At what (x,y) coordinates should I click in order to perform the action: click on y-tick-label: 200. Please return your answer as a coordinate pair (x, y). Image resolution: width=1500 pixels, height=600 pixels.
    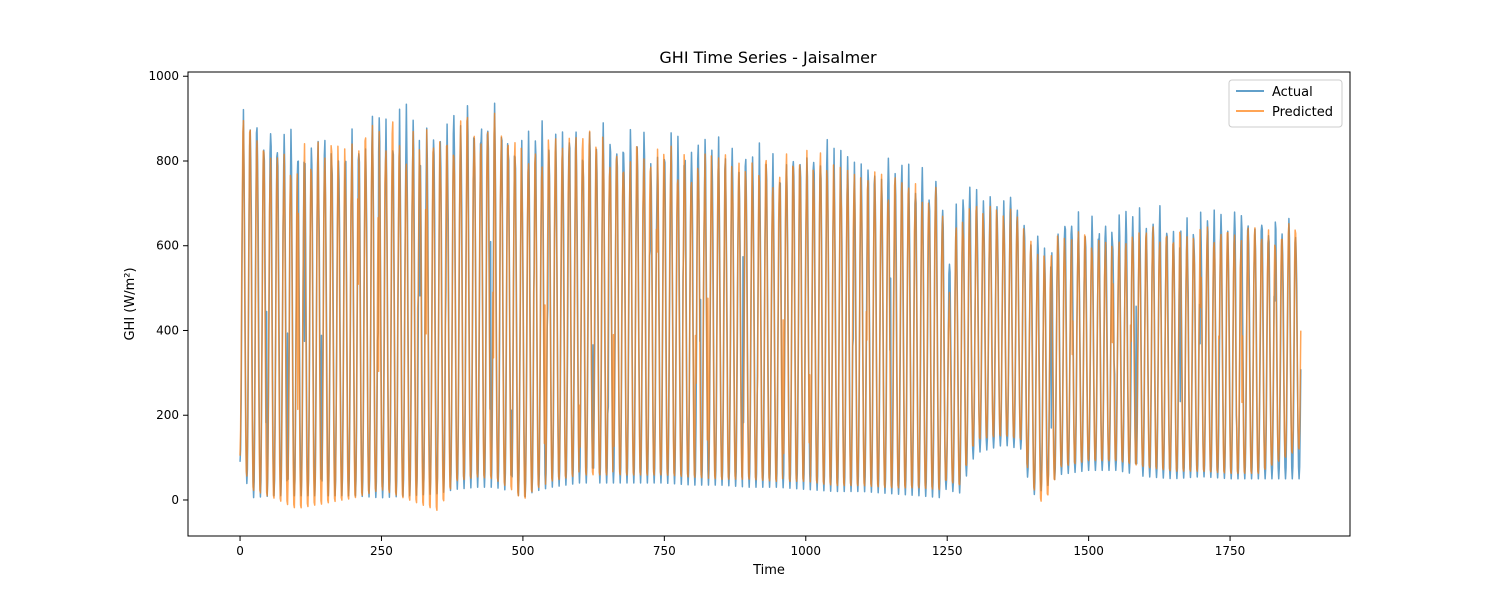
    Looking at the image, I should click on (167, 415).